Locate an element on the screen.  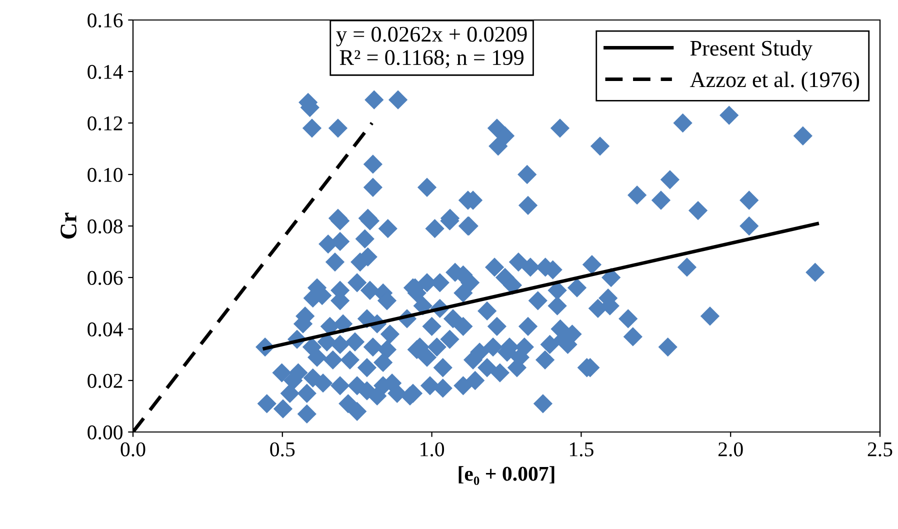
y-tick-label: 0.00 is located at coordinates (105, 432).